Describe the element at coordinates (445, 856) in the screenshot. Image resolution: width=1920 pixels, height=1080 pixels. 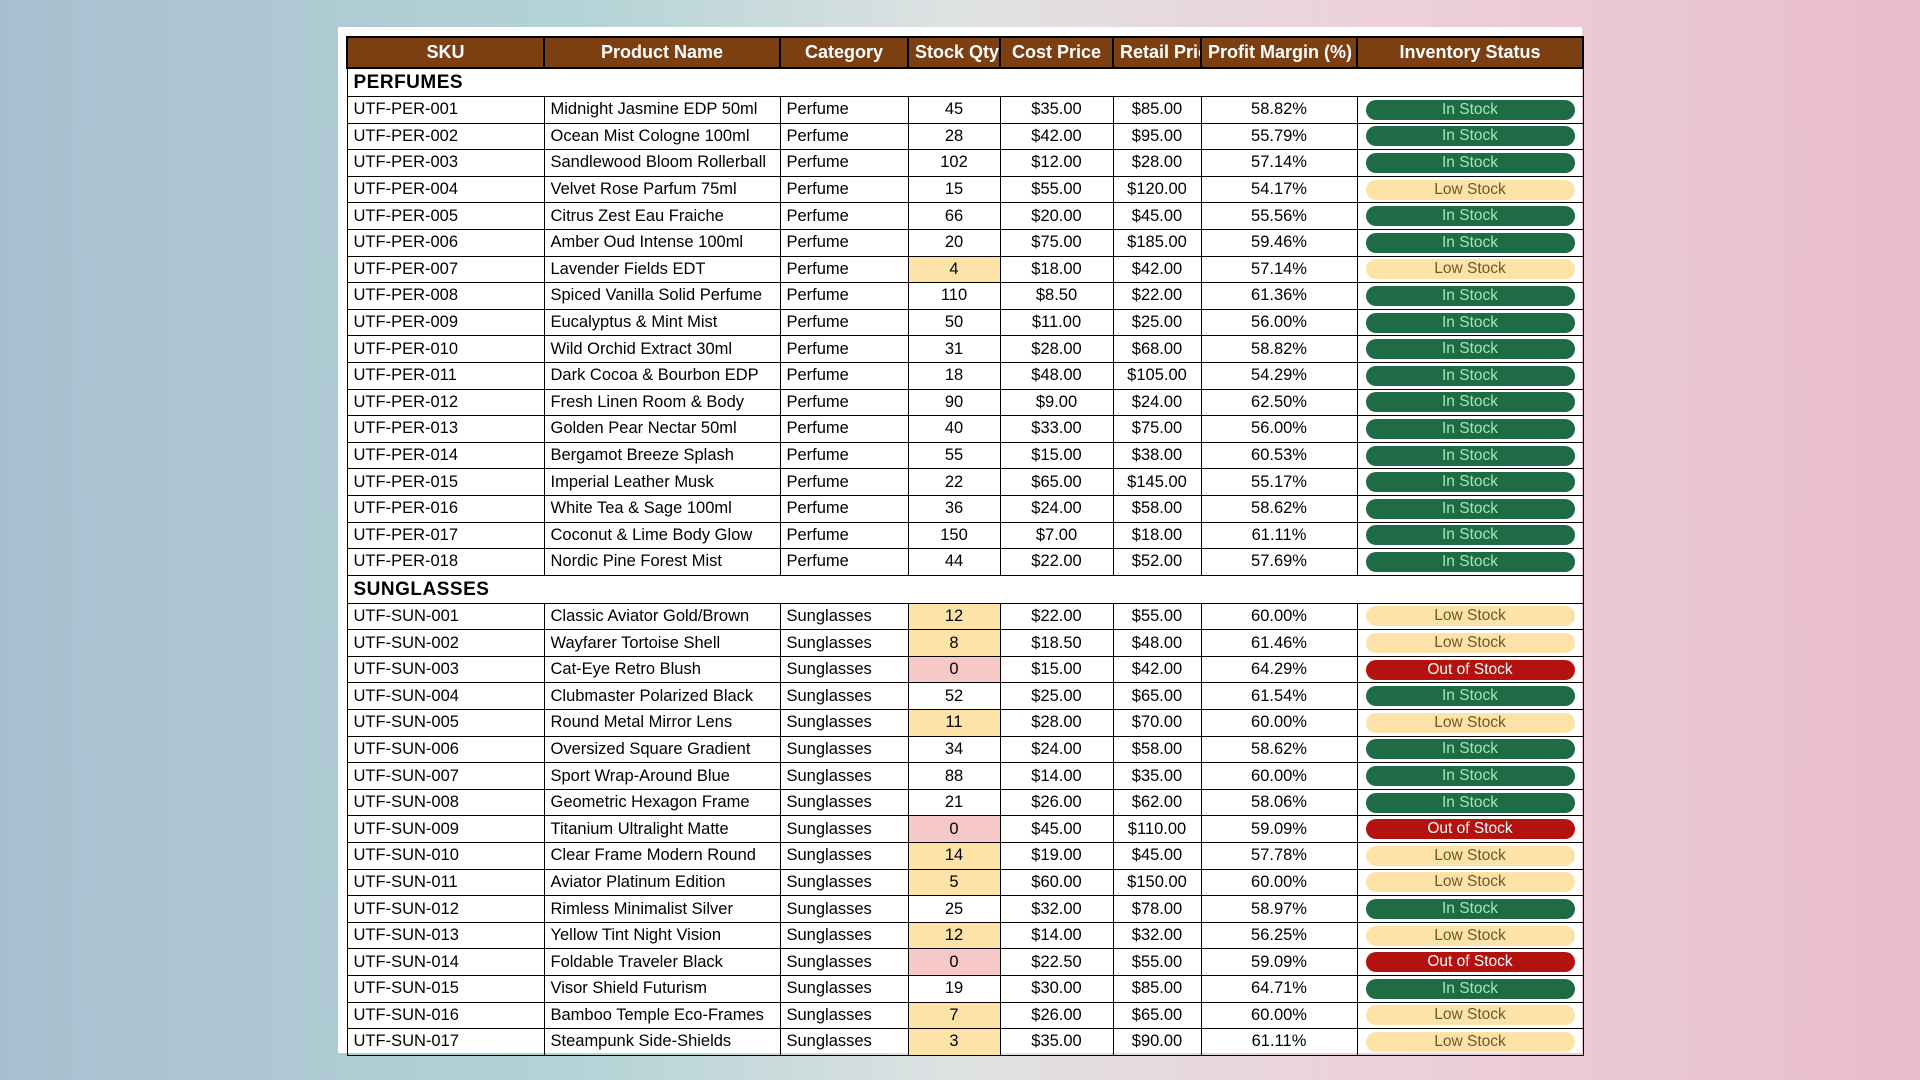
I see `sku-cell: UTF-SUN-010` at that location.